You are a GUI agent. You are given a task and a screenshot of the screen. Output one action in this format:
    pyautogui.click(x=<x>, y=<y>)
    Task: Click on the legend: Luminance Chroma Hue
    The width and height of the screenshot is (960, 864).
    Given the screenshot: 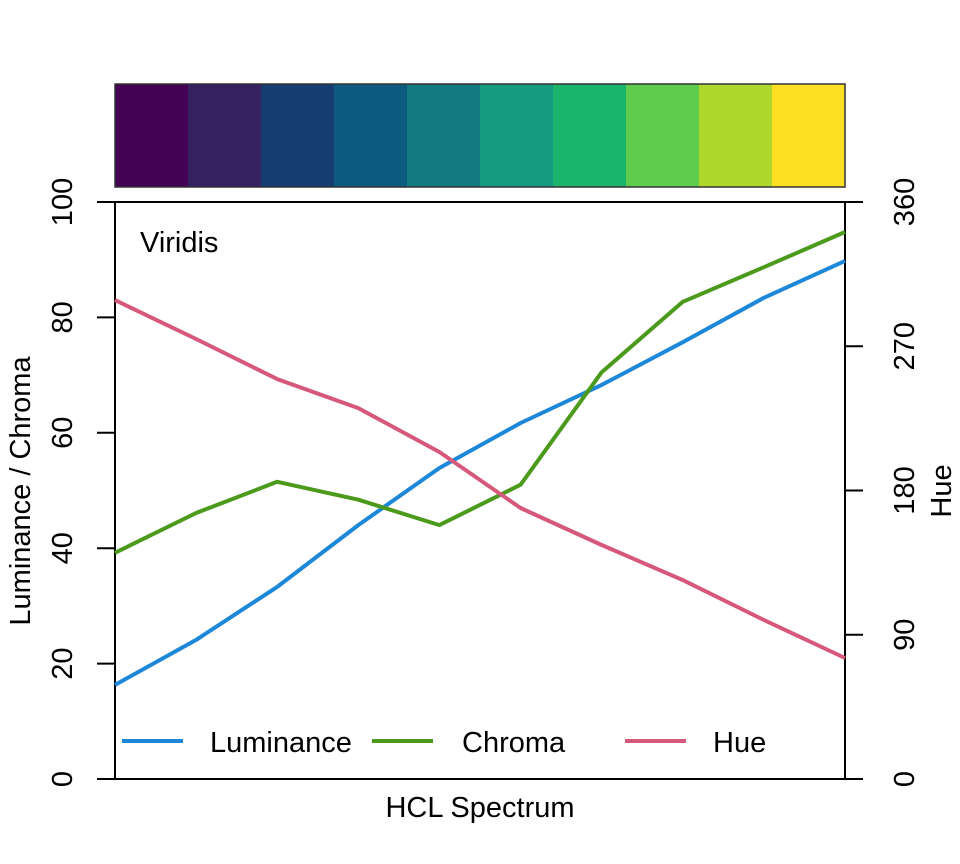 What is the action you would take?
    pyautogui.click(x=444, y=743)
    